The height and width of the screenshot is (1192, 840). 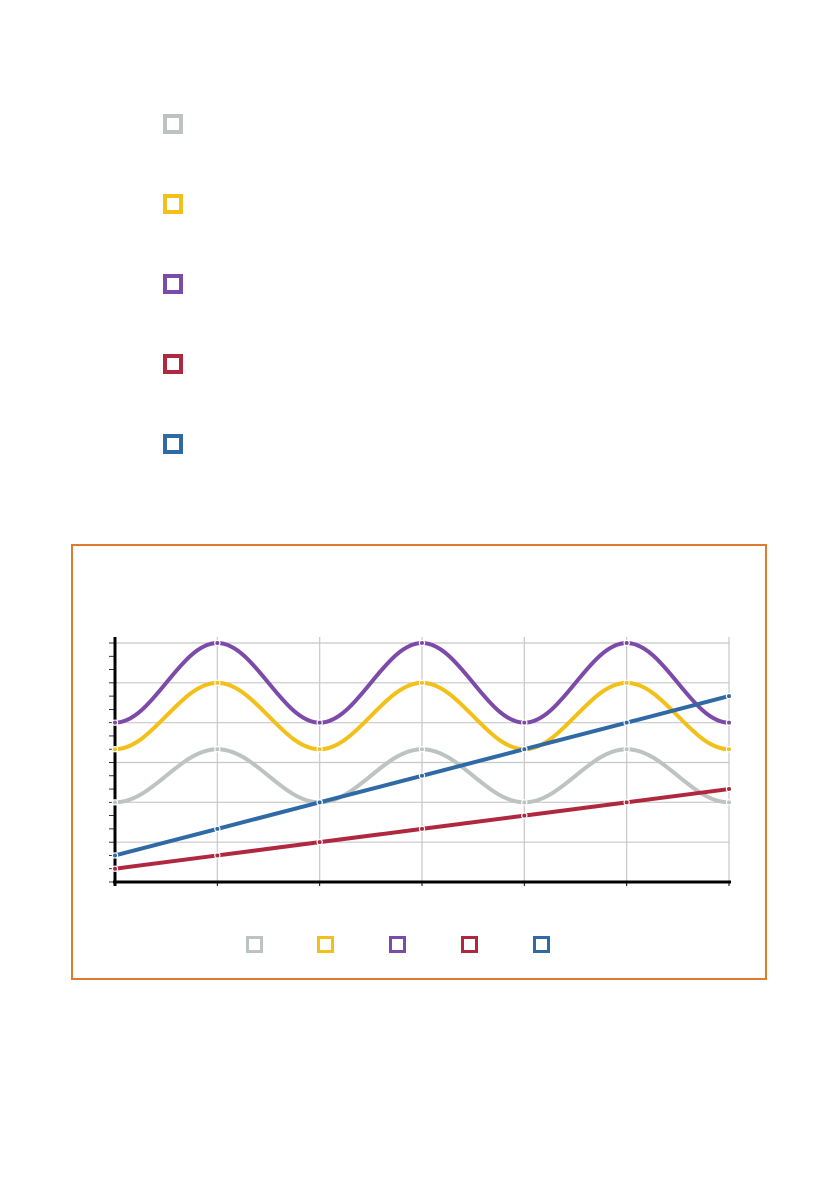 I want to click on legend-bottom, so click(x=411, y=945).